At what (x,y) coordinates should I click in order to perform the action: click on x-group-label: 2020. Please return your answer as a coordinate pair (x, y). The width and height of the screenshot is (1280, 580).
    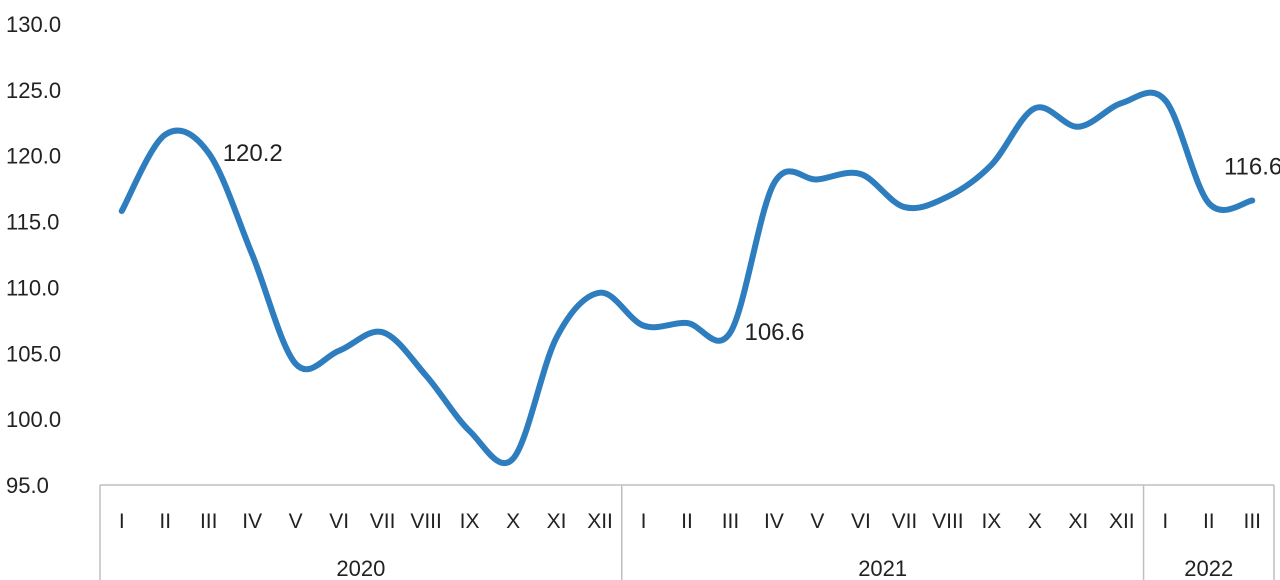
    Looking at the image, I should click on (360, 568).